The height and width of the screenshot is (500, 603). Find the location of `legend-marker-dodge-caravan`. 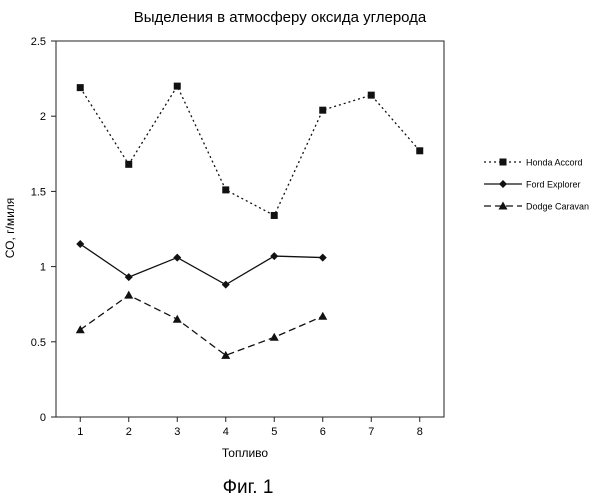

legend-marker-dodge-caravan is located at coordinates (503, 205).